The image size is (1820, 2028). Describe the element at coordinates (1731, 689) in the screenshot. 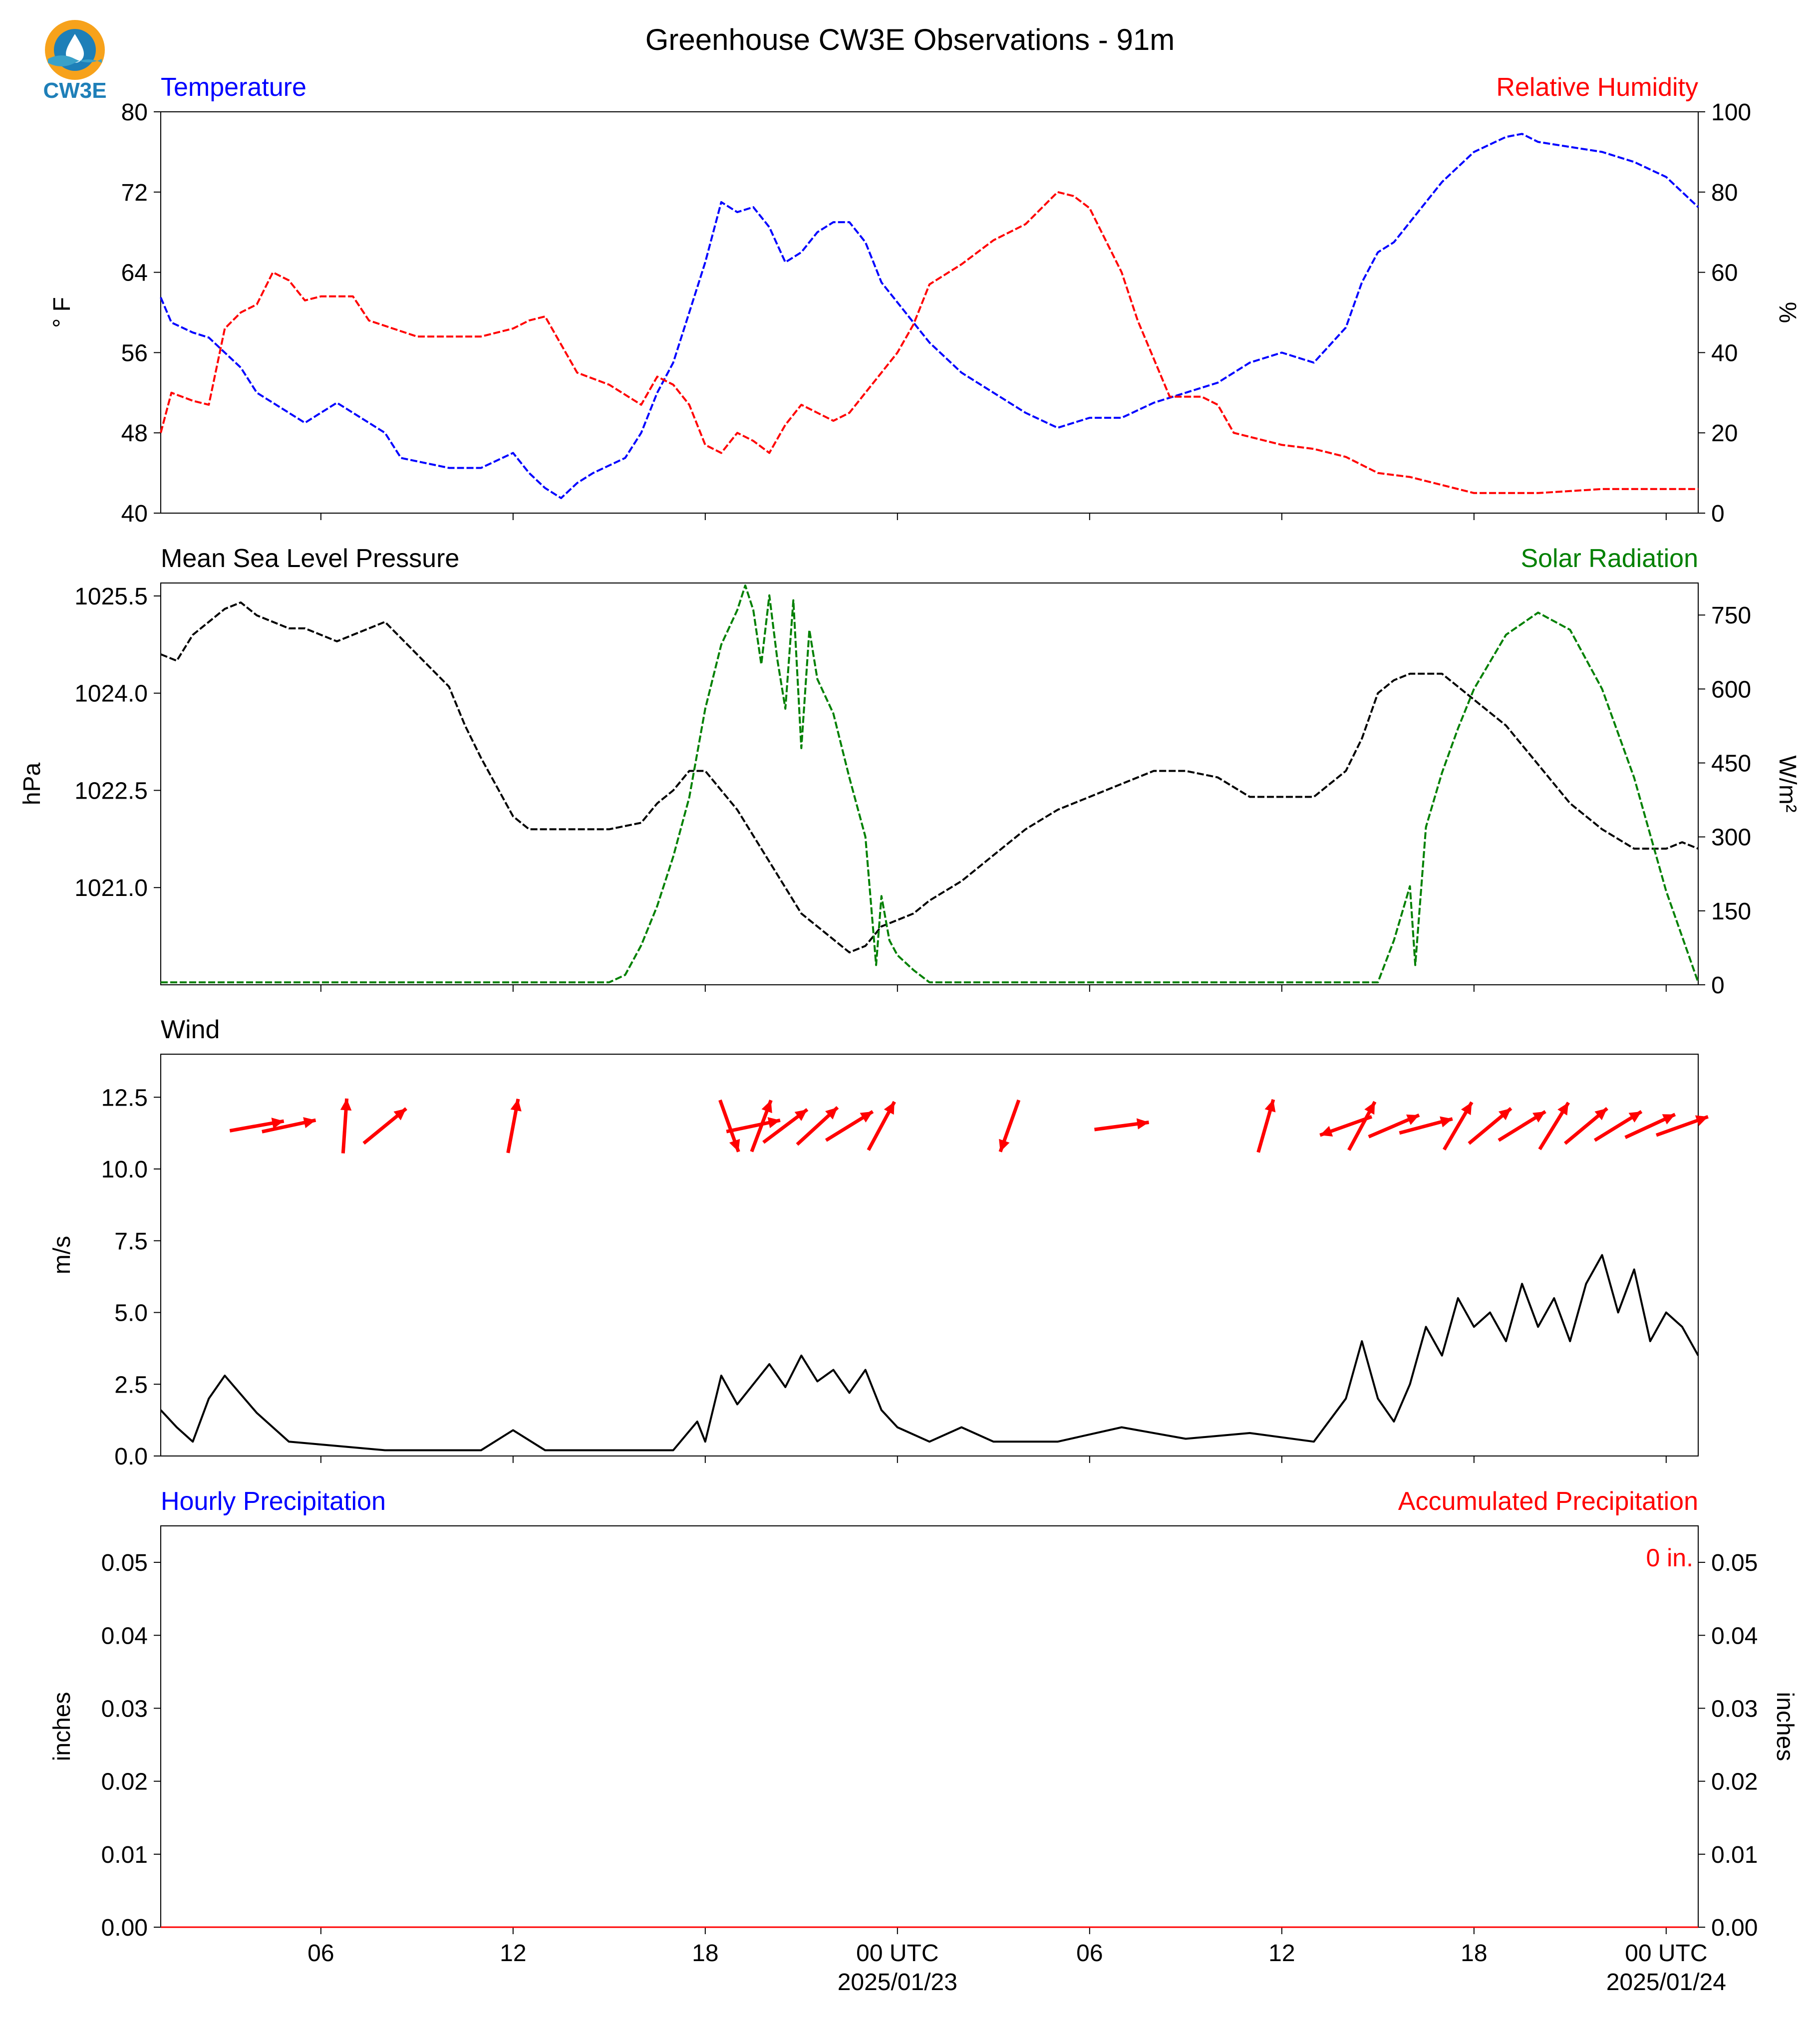

I see `y-right-tick-label: 600` at that location.